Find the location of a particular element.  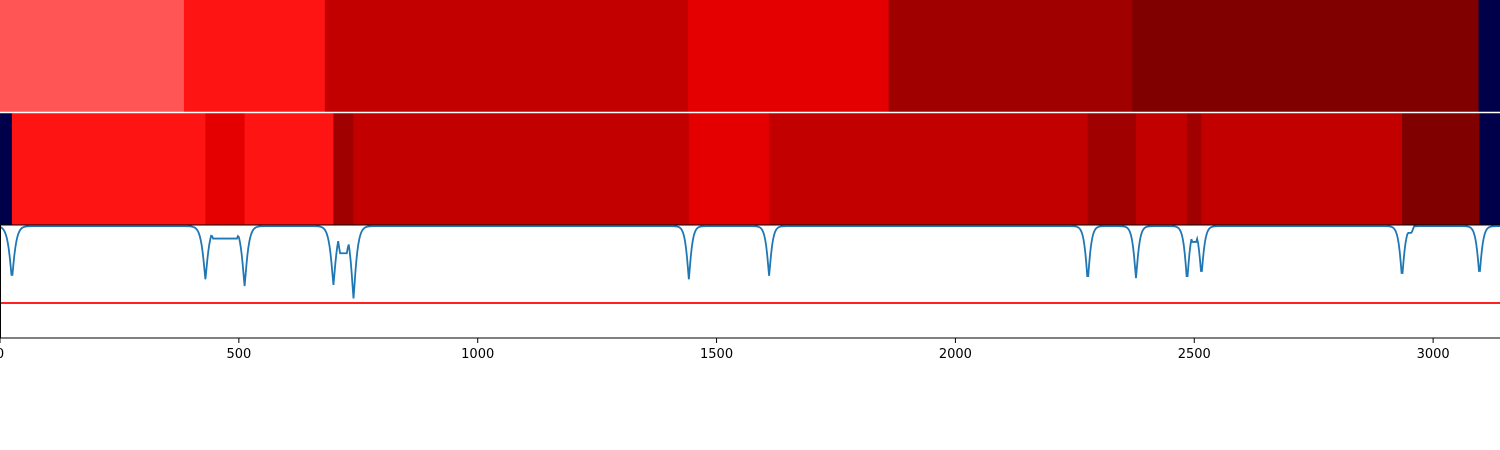

x-axis-ticks: 0 500 1000 1500 2000 2500 3000 is located at coordinates (725, 350).